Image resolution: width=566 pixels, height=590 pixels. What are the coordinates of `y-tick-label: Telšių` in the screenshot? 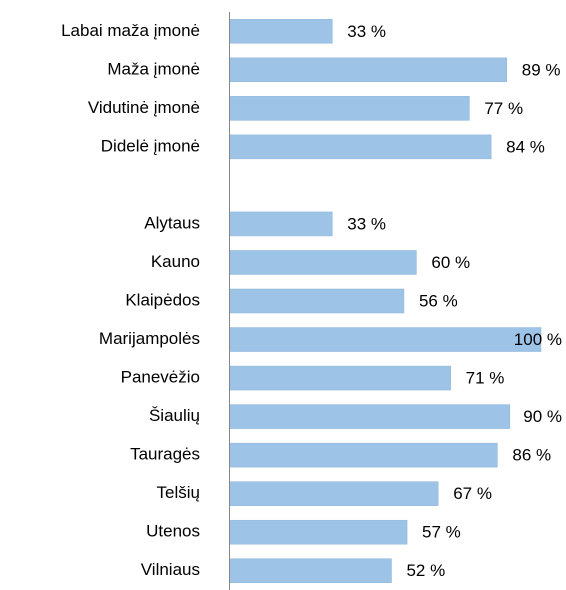 It's located at (178, 492).